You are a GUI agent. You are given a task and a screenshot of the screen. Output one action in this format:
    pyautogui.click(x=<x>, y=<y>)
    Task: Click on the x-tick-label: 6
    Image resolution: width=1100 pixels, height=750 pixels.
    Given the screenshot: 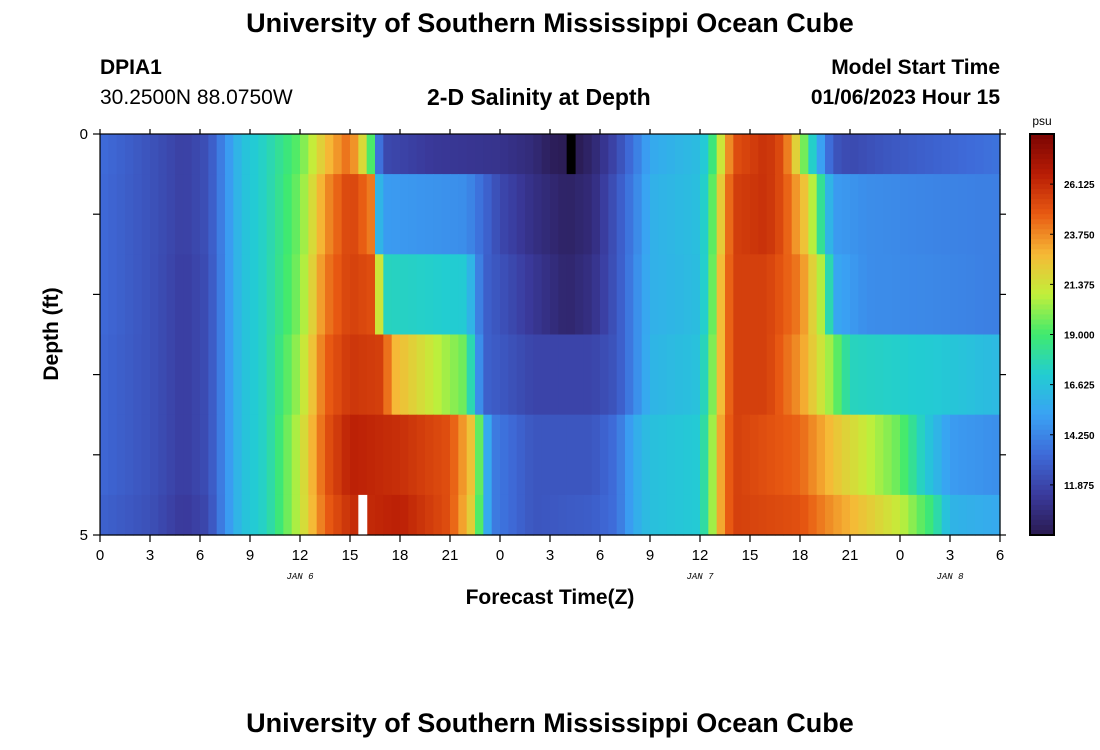 What is the action you would take?
    pyautogui.click(x=600, y=555)
    